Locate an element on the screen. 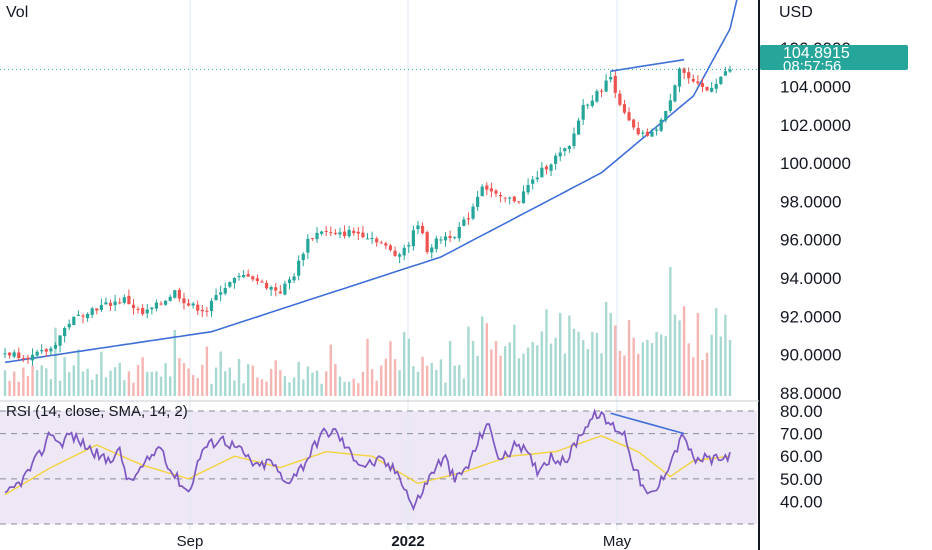 This screenshot has height=550, width=932. price-badge: 104.8915 08:57:56 is located at coordinates (834, 60).